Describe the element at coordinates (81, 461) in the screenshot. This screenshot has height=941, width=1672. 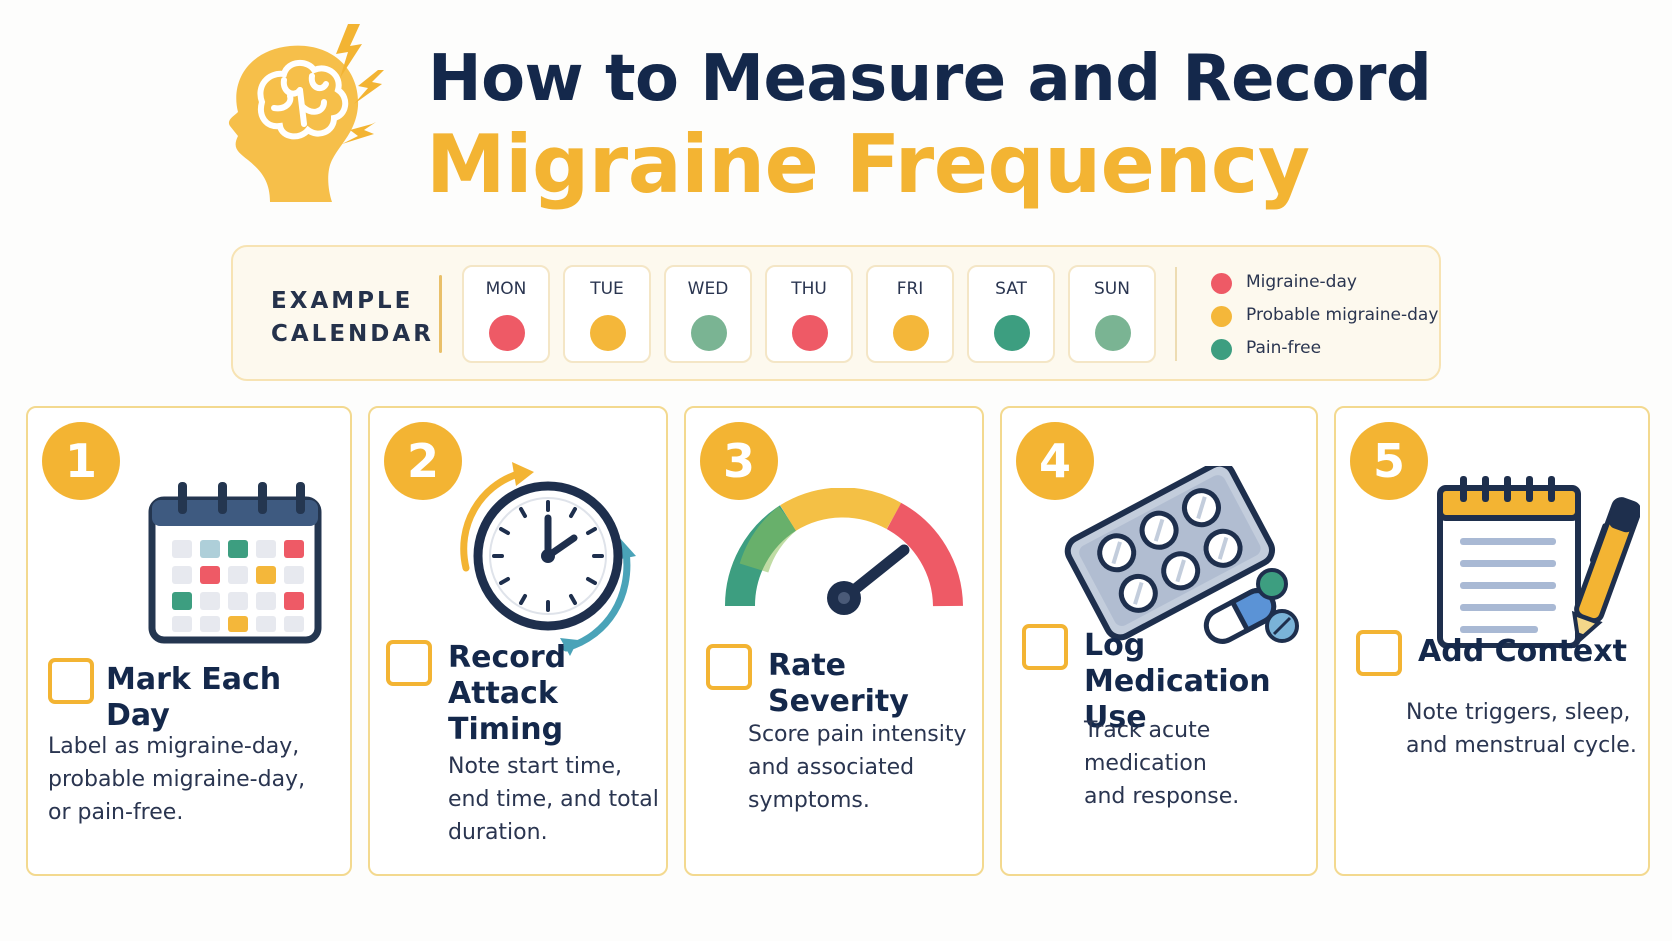
I see `step-number: 1` at that location.